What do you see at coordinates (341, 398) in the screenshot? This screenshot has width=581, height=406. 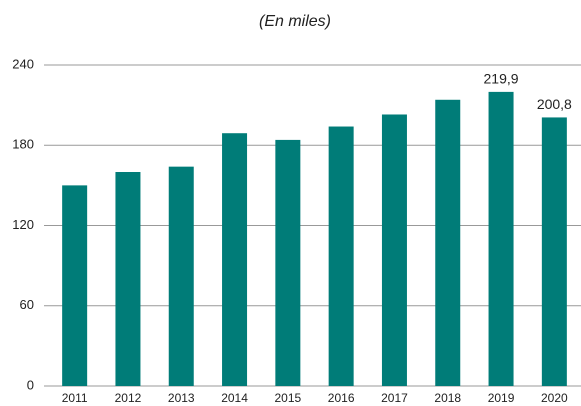 I see `x-tick-label: 2016` at bounding box center [341, 398].